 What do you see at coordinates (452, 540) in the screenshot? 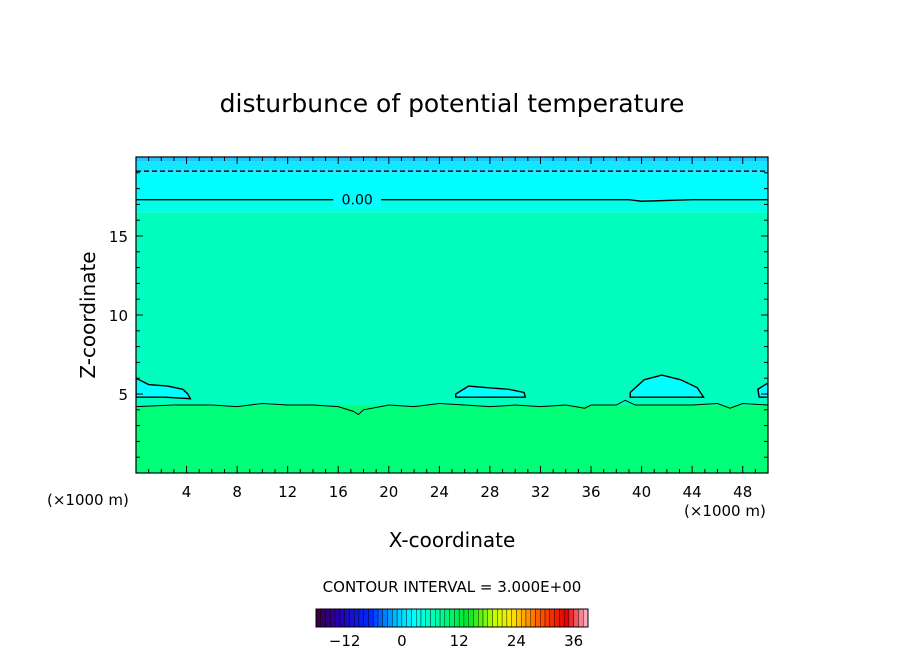
I see `x-axis-label: X-coordinate` at bounding box center [452, 540].